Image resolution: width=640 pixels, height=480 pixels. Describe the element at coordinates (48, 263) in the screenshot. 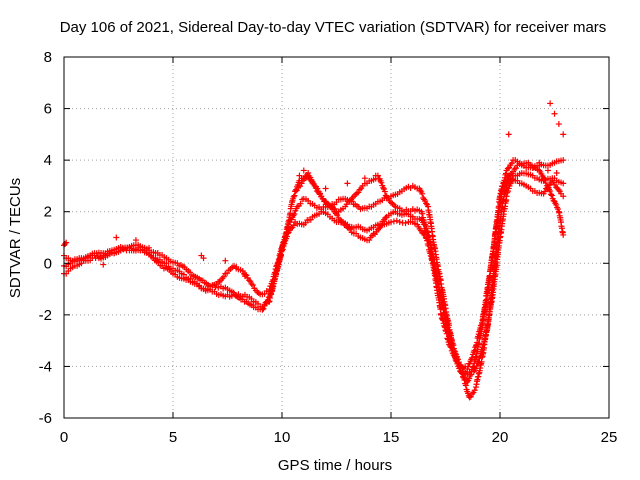

I see `y-tick-label: 0` at that location.